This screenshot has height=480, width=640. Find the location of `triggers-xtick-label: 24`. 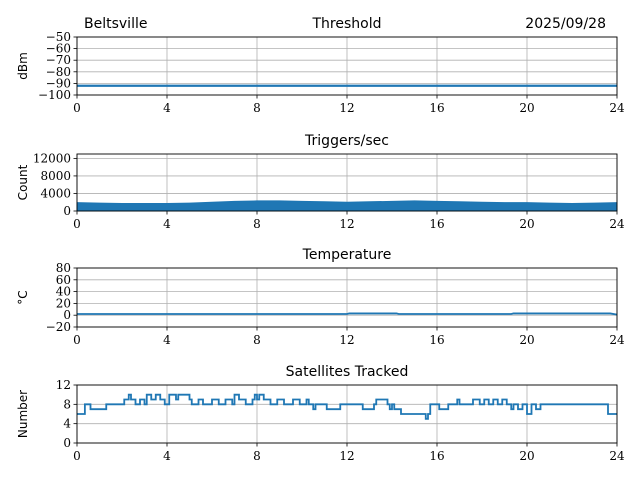

triggers-xtick-label: 24 is located at coordinates (617, 224).